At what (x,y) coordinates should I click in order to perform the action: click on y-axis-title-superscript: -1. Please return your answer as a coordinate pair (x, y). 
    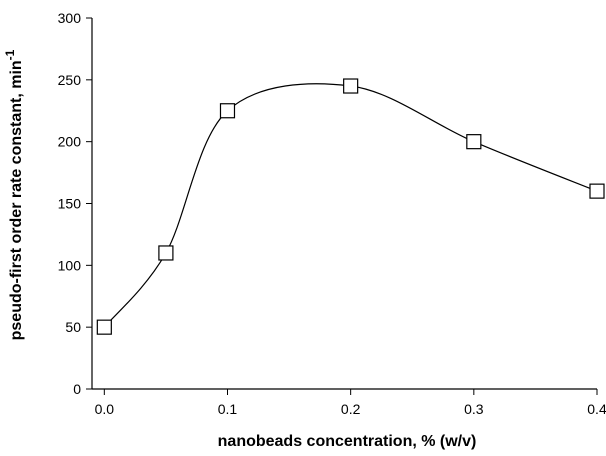
    Looking at the image, I should click on (10, 54).